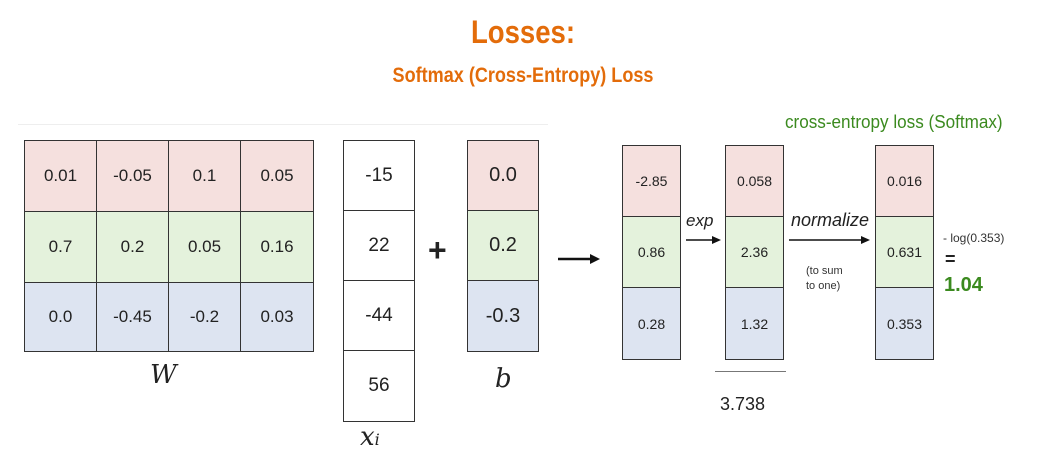 The image size is (1046, 469). I want to click on probabilities-vector: 0.016 0.631 0.353, so click(904, 252).